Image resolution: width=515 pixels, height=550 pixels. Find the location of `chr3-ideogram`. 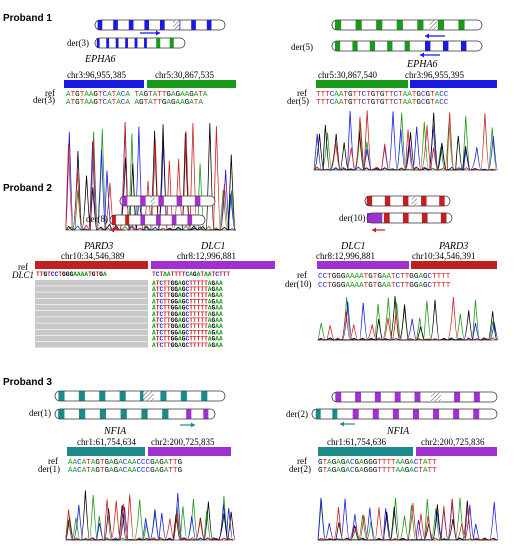

chr3-ideogram is located at coordinates (160, 25).